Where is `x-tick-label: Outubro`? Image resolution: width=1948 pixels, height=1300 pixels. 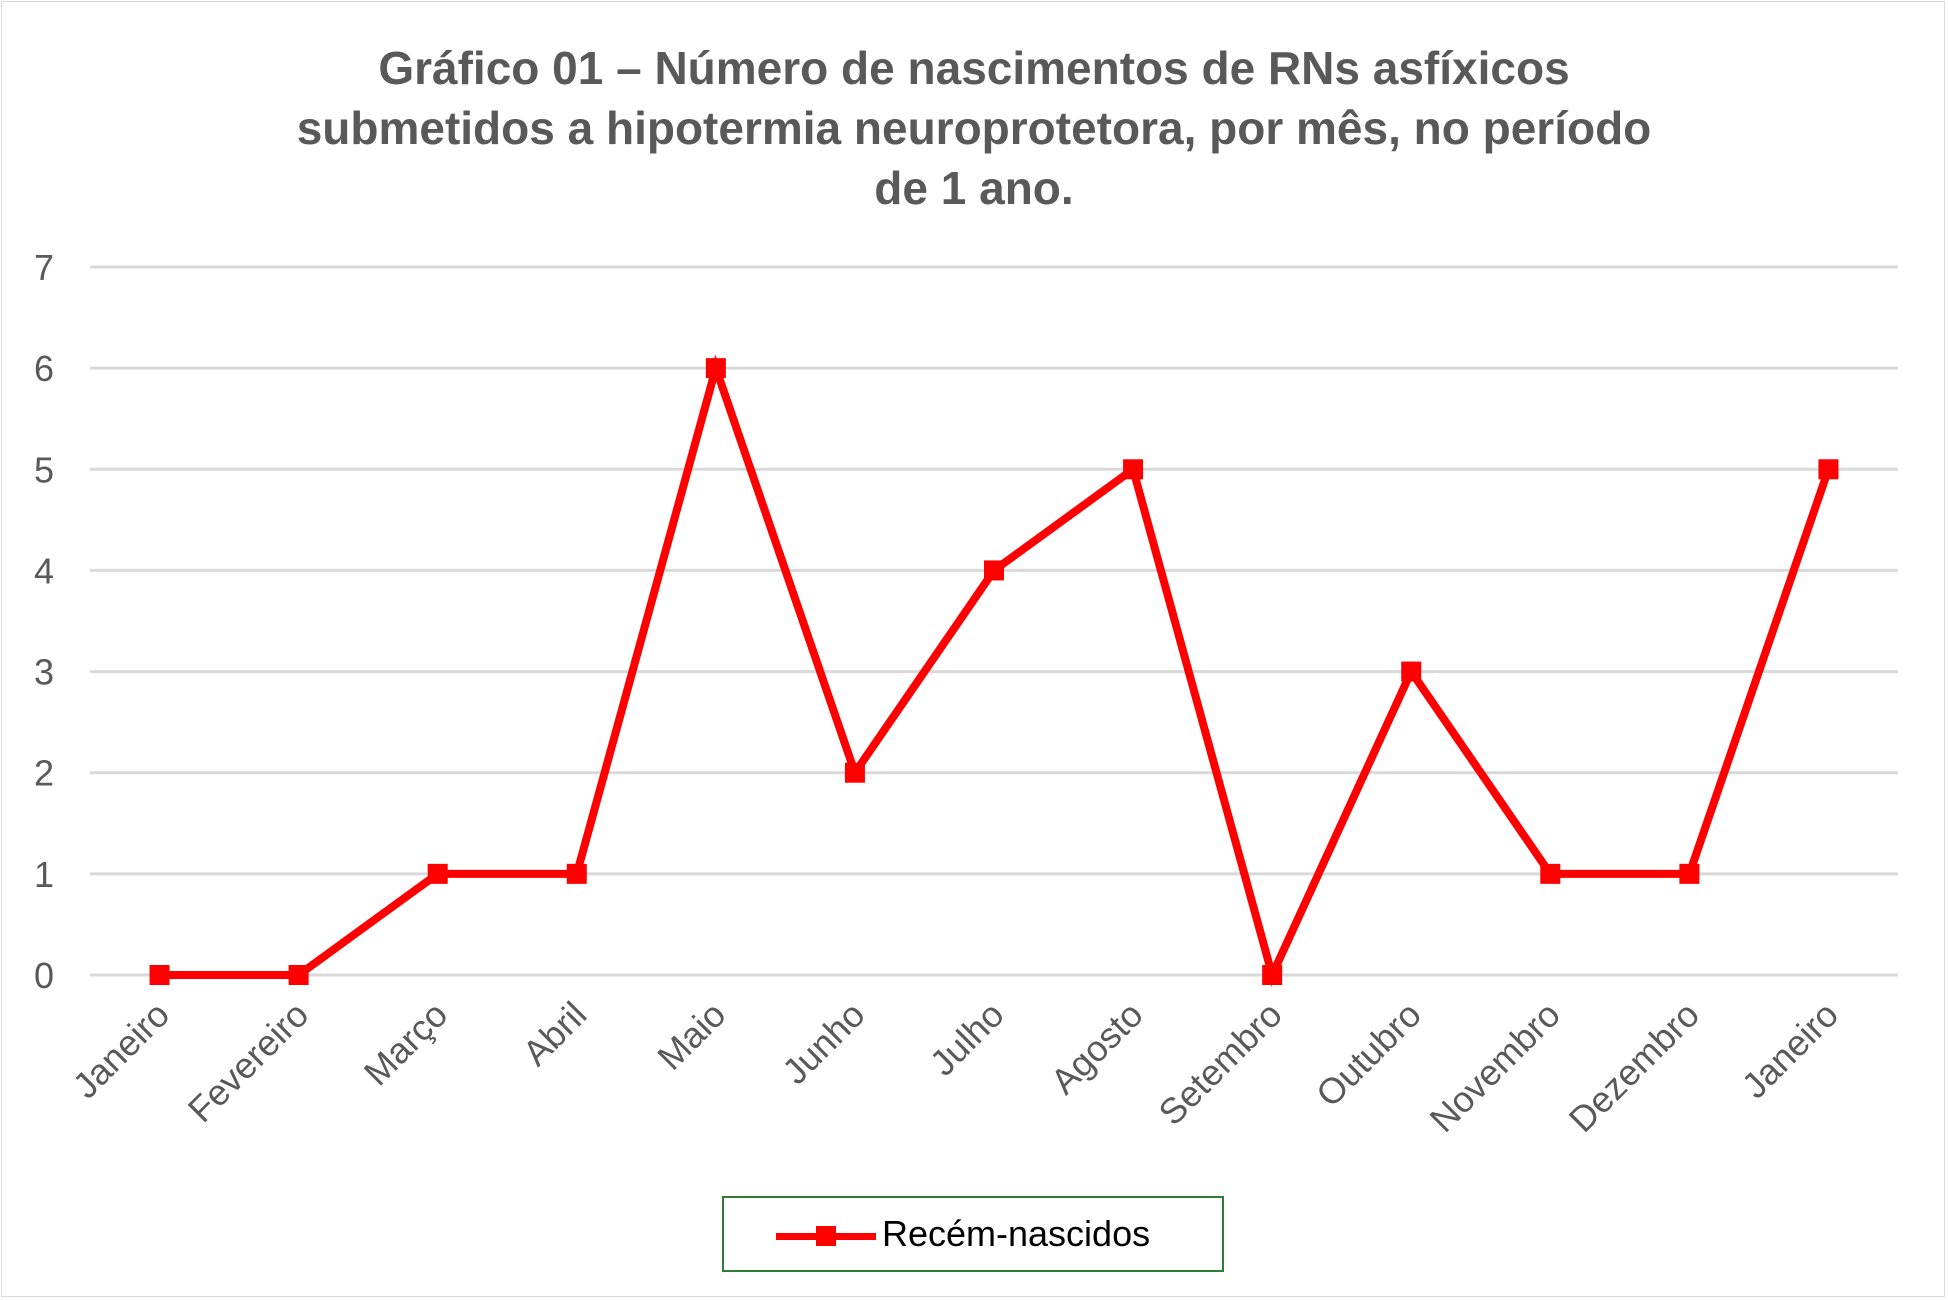
x-tick-label: Outubro is located at coordinates (1368, 1054).